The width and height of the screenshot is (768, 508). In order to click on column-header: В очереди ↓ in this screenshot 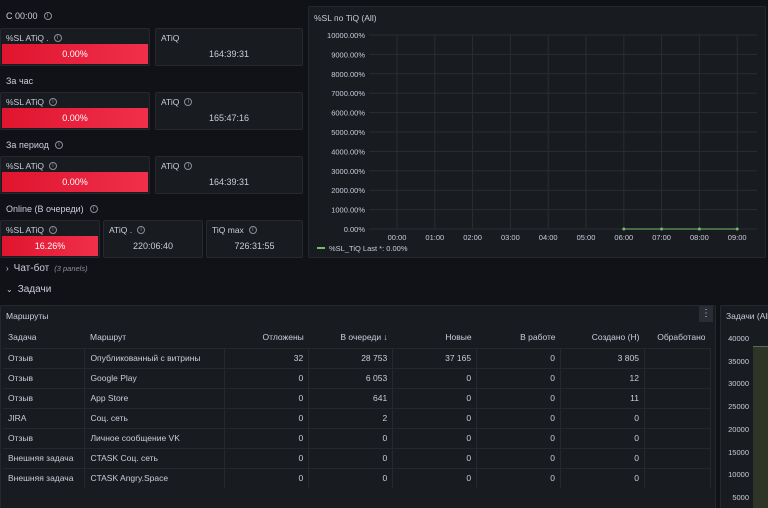, I will do `click(364, 336)`.